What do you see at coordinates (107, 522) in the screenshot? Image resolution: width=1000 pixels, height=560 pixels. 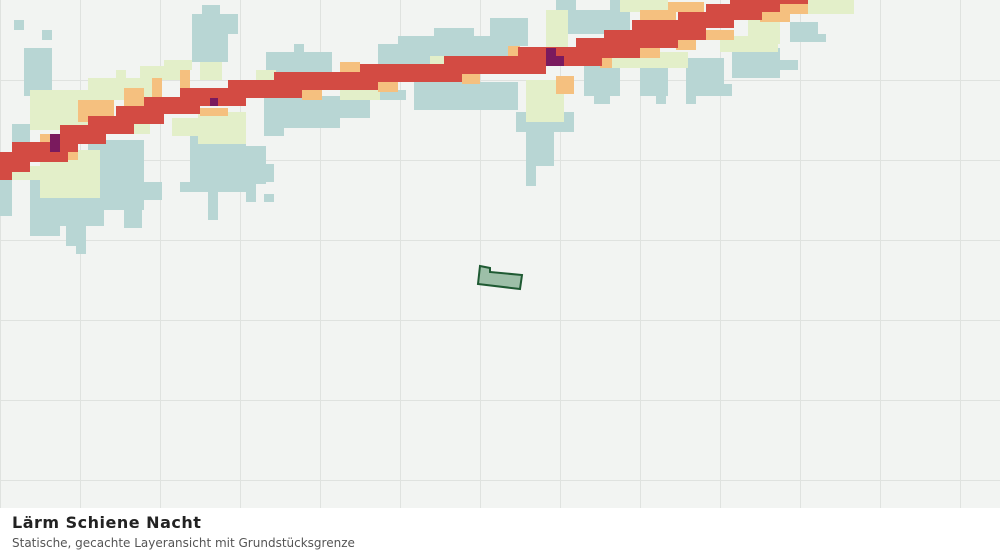 I see `title: Lärm Schiene Nacht` at bounding box center [107, 522].